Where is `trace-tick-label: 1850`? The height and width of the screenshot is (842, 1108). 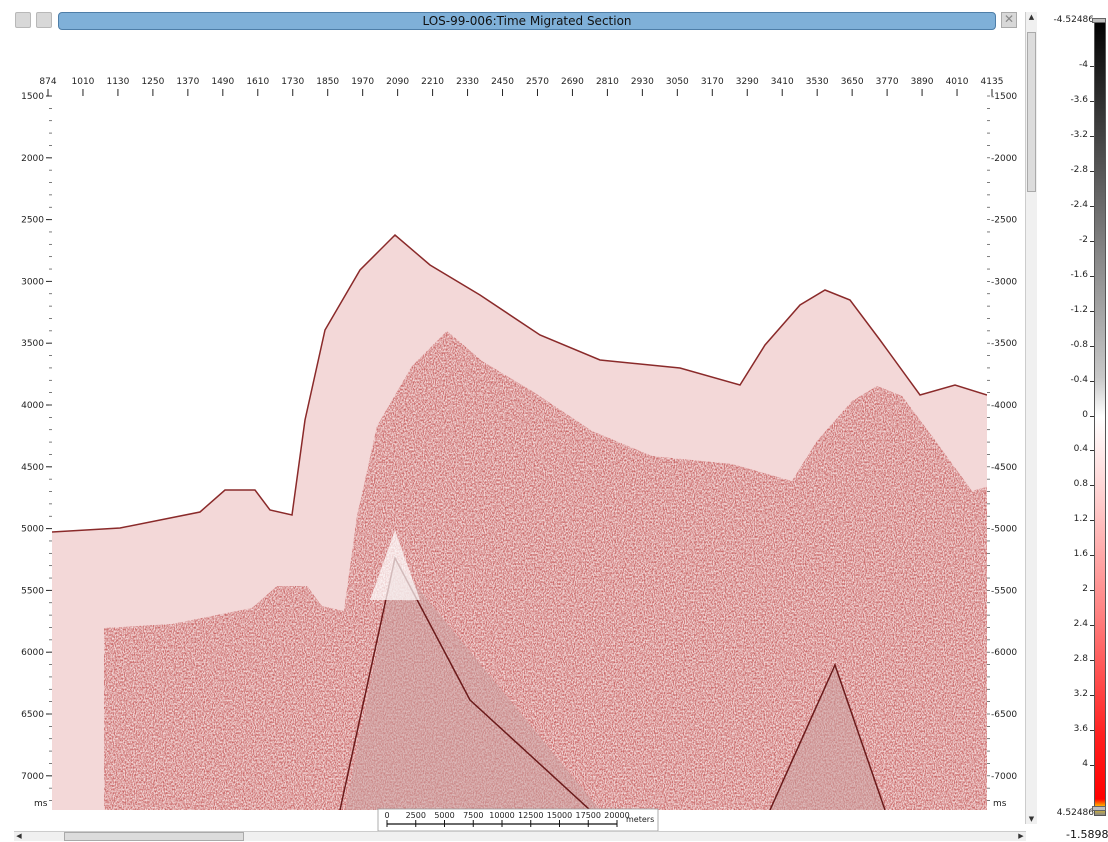 trace-tick-label: 1850 is located at coordinates (327, 82).